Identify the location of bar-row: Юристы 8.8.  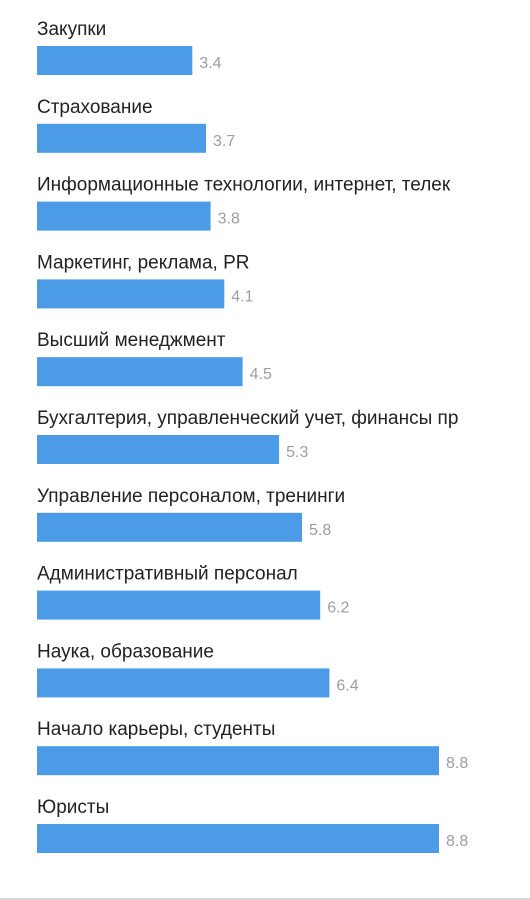
(252, 825).